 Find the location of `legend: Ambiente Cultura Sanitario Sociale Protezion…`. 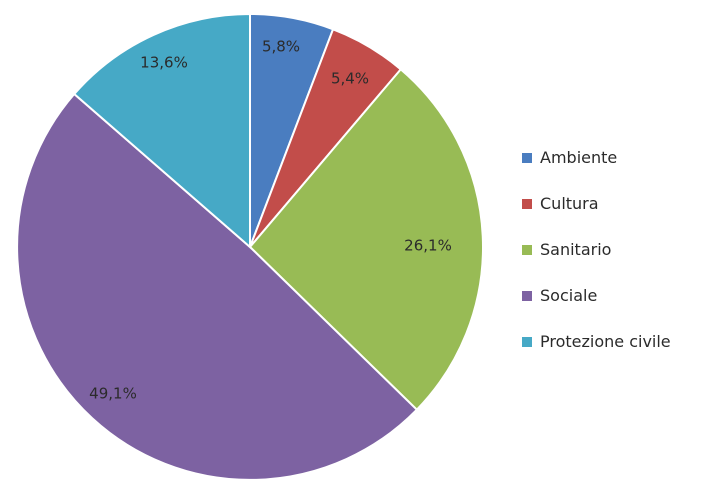

legend: Ambiente Cultura Sanitario Sociale Protezion… is located at coordinates (596, 249).